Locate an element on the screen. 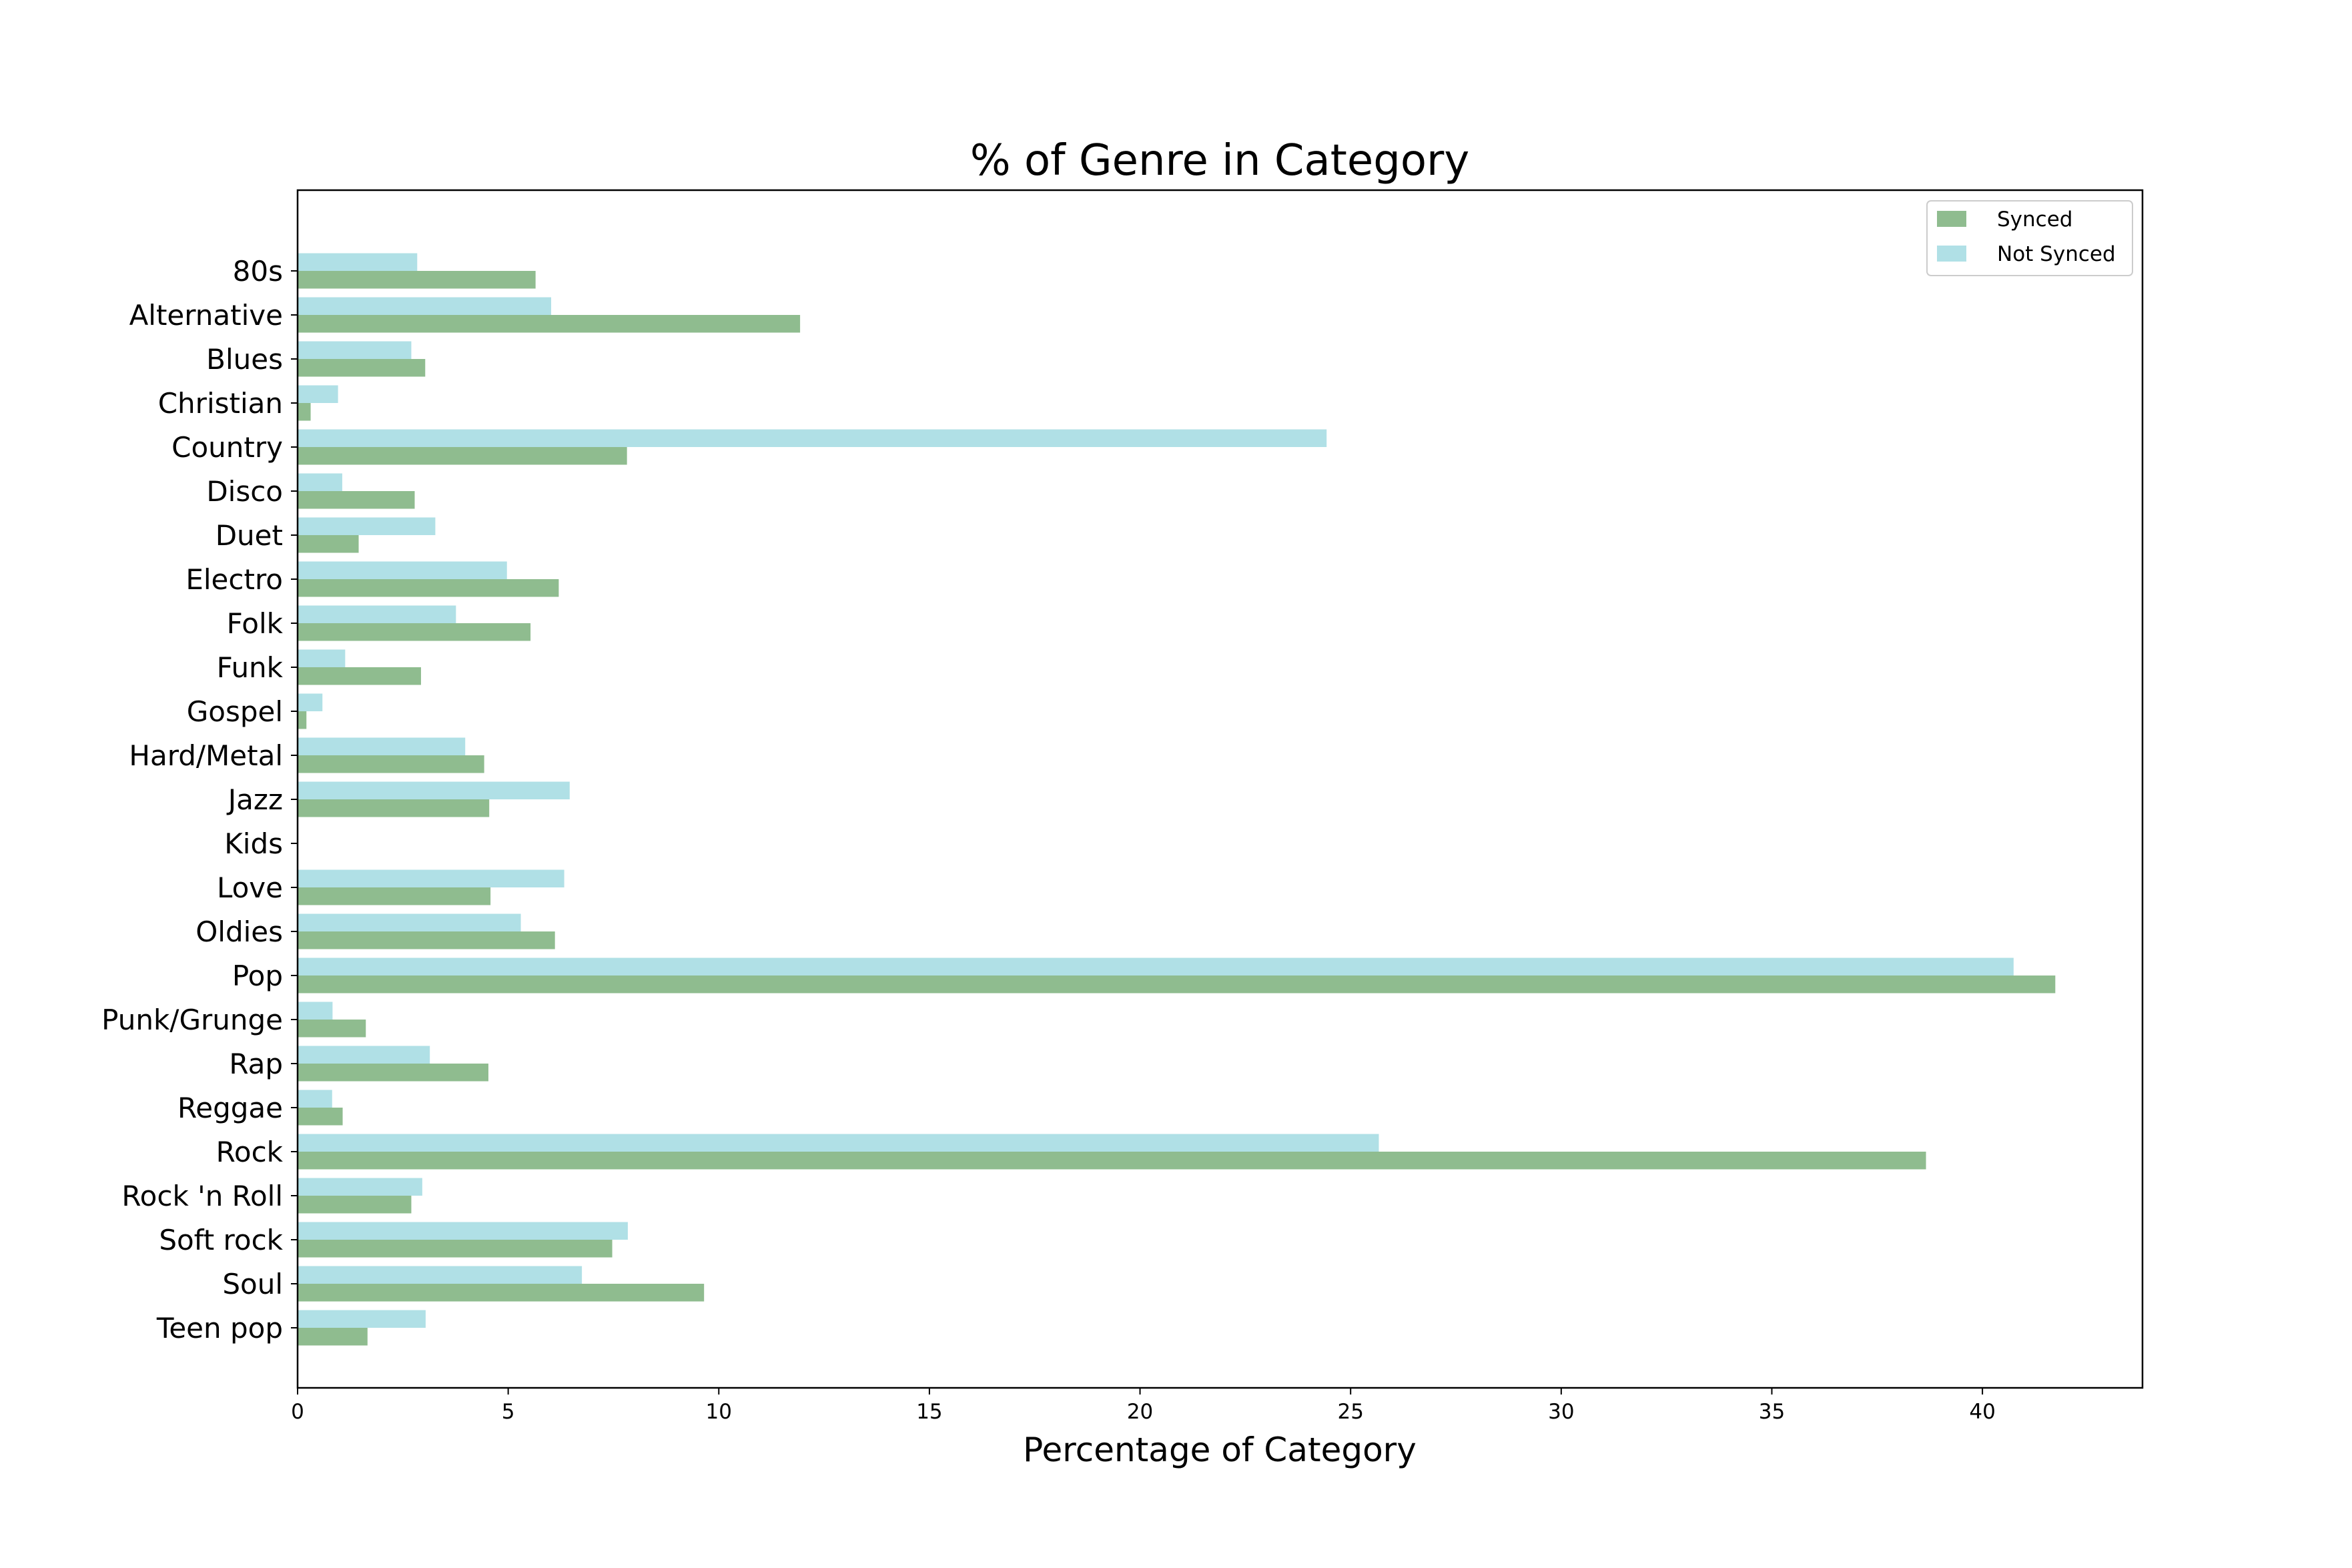  y-tick-label-punk-grunge: Punk/Grunge is located at coordinates (192, 1020).